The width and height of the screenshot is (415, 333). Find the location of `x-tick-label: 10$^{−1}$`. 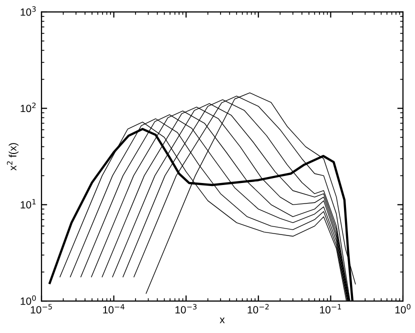

x-tick-label: 10$^{−1}$ is located at coordinates (331, 309).